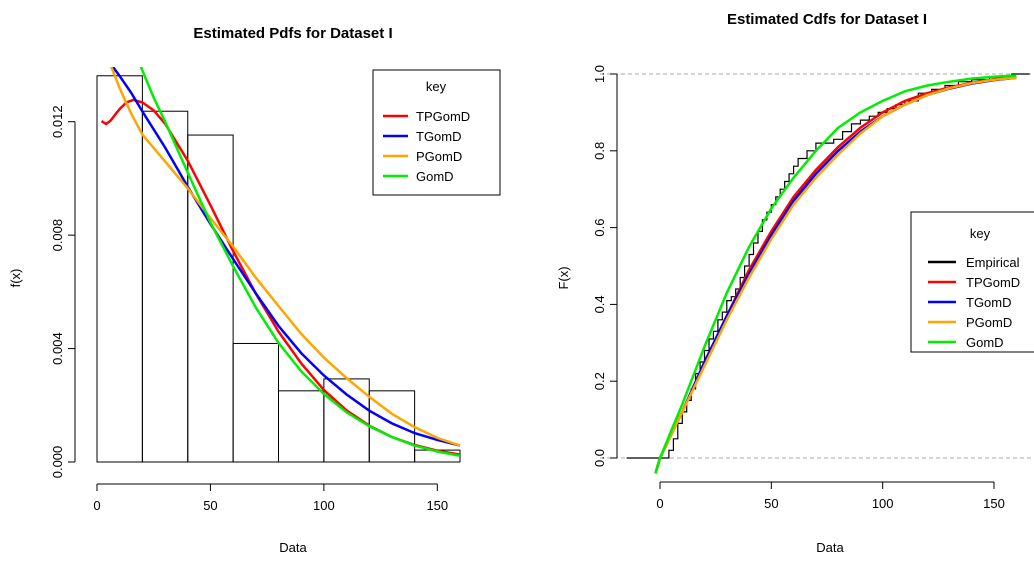 This screenshot has height=562, width=1034. What do you see at coordinates (57, 121) in the screenshot?
I see `pdf-y-tick-label: 0.012` at bounding box center [57, 121].